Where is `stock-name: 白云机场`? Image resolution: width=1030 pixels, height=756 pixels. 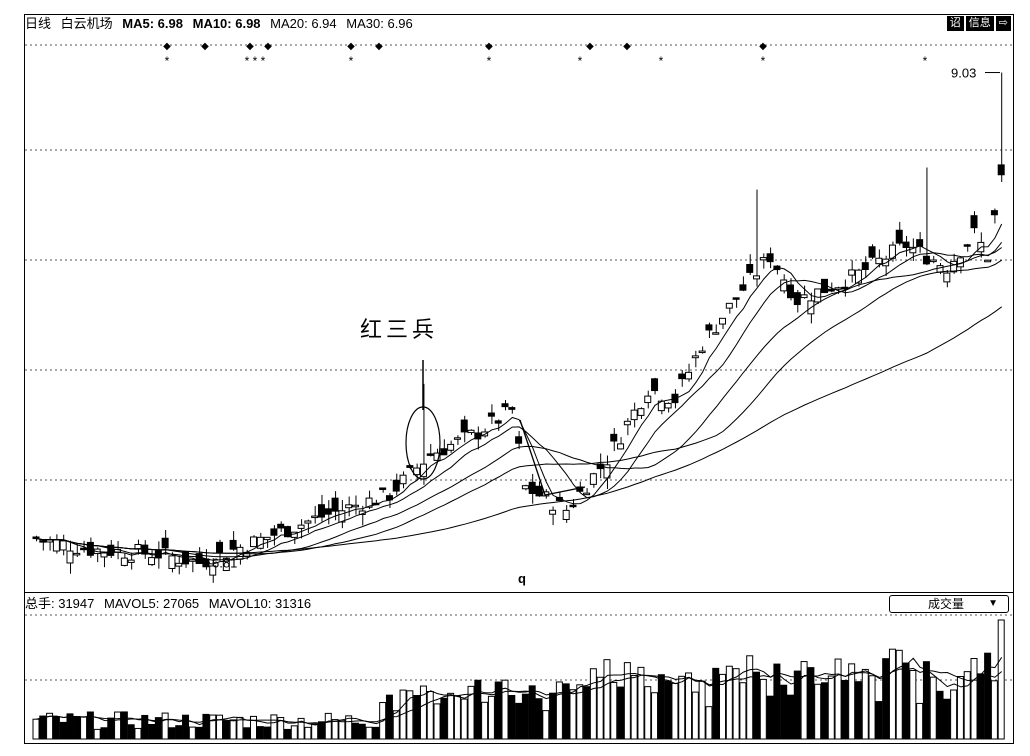
stock-name: 白云机场 is located at coordinates (86, 23).